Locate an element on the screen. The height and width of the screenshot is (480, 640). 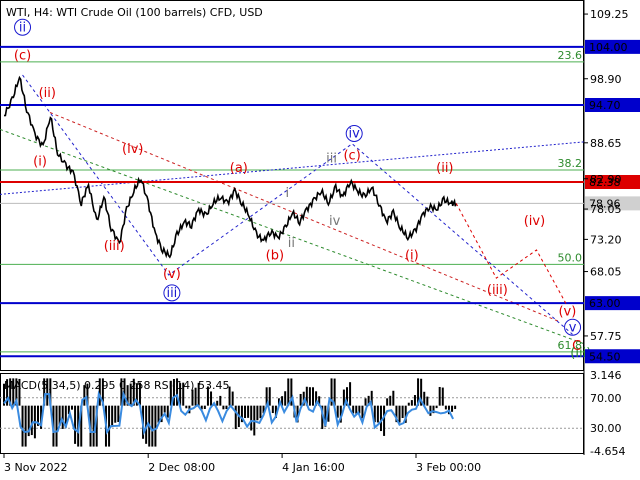
fib-label: 61.8 is located at coordinates (570, 345).